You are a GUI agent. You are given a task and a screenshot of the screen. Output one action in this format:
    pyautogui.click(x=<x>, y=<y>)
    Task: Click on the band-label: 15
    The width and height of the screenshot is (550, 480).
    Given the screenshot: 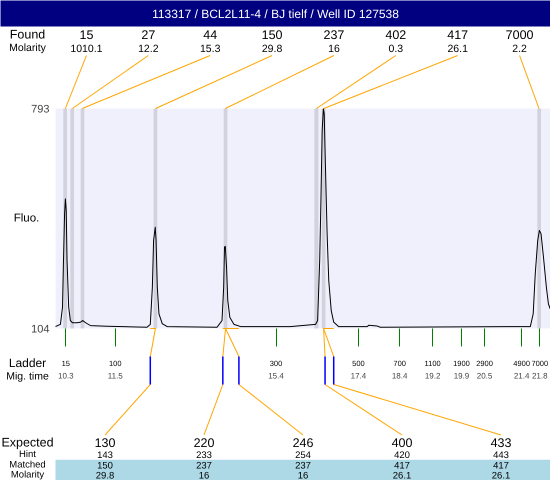 What is the action you would take?
    pyautogui.click(x=86, y=35)
    